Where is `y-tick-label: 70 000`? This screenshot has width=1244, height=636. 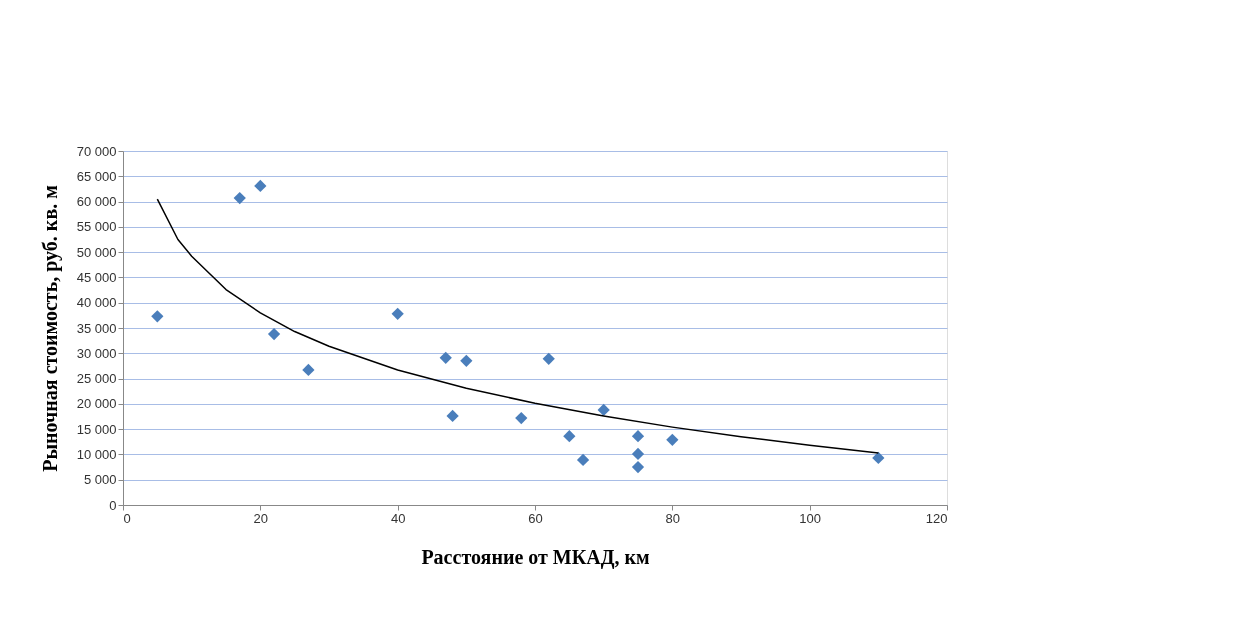 y-tick-label: 70 000 is located at coordinates (96, 151).